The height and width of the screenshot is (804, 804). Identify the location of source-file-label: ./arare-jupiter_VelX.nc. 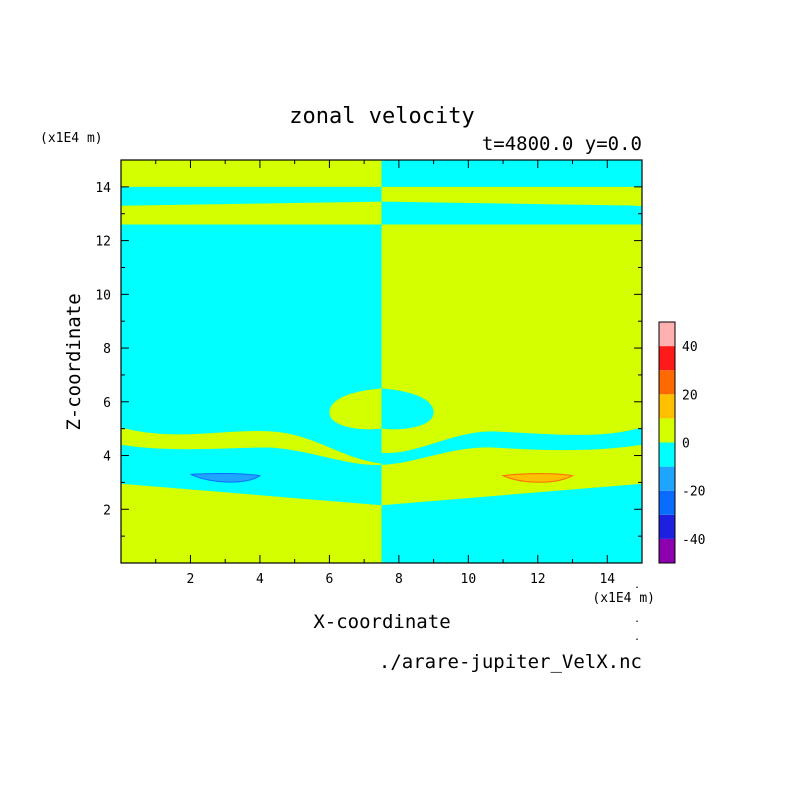
(510, 662).